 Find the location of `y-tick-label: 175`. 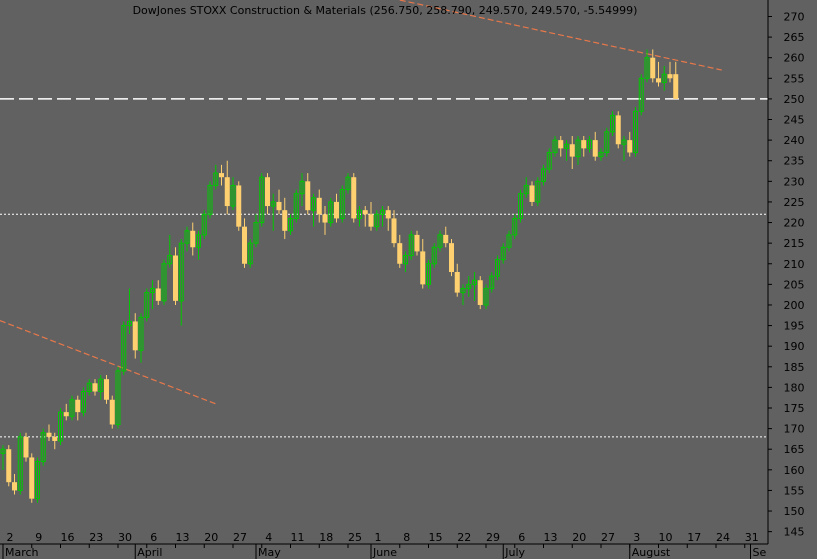

y-tick-label: 175 is located at coordinates (794, 408).